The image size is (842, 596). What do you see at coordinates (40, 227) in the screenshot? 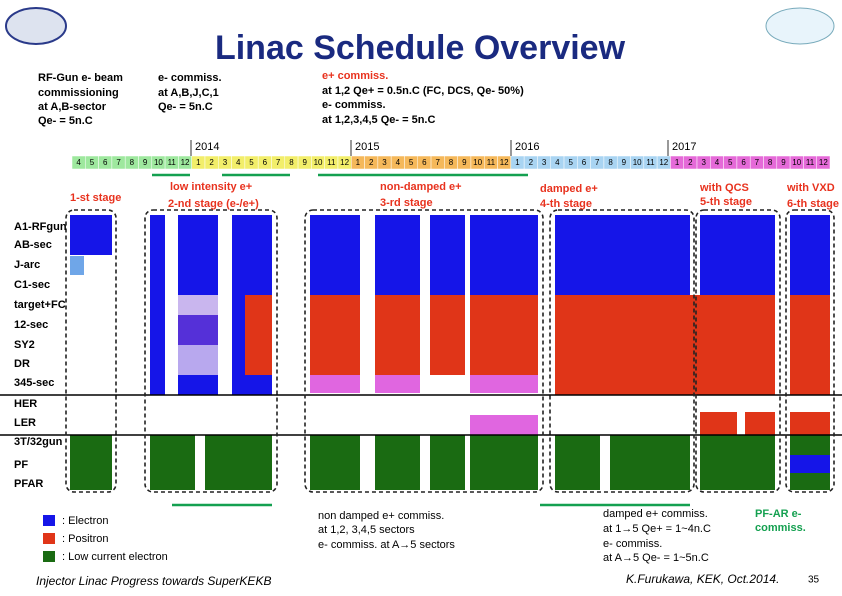
I see `row-label: A1-RFgun` at bounding box center [40, 227].